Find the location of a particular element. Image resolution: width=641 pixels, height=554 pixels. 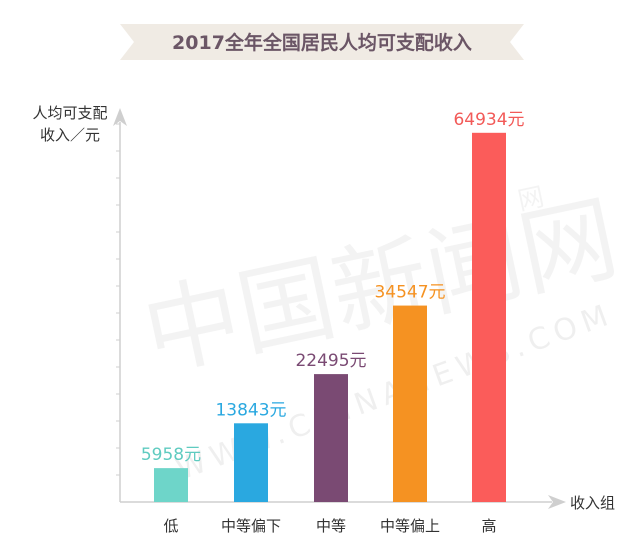

watermark-tag: 网 is located at coordinates (531, 199).